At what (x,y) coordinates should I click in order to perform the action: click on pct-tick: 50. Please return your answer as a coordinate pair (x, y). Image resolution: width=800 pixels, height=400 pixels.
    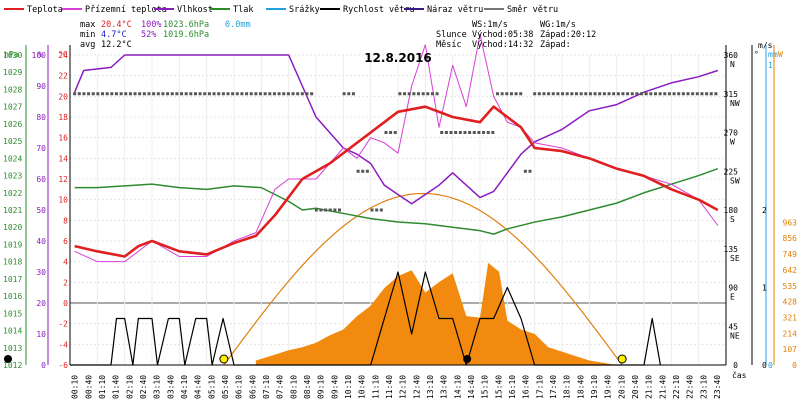
    Looking at the image, I should click on (41, 210).